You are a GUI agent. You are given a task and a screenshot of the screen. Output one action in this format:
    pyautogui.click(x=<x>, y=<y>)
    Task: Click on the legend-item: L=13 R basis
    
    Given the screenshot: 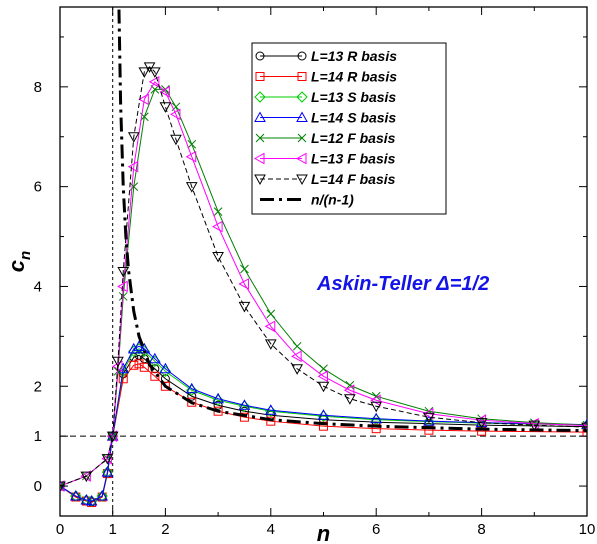 What is the action you would take?
    pyautogui.click(x=326, y=56)
    